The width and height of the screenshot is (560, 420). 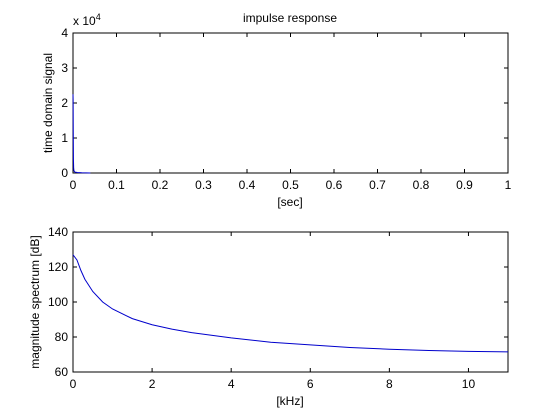 I want to click on x-tick-label: 2, so click(x=152, y=384).